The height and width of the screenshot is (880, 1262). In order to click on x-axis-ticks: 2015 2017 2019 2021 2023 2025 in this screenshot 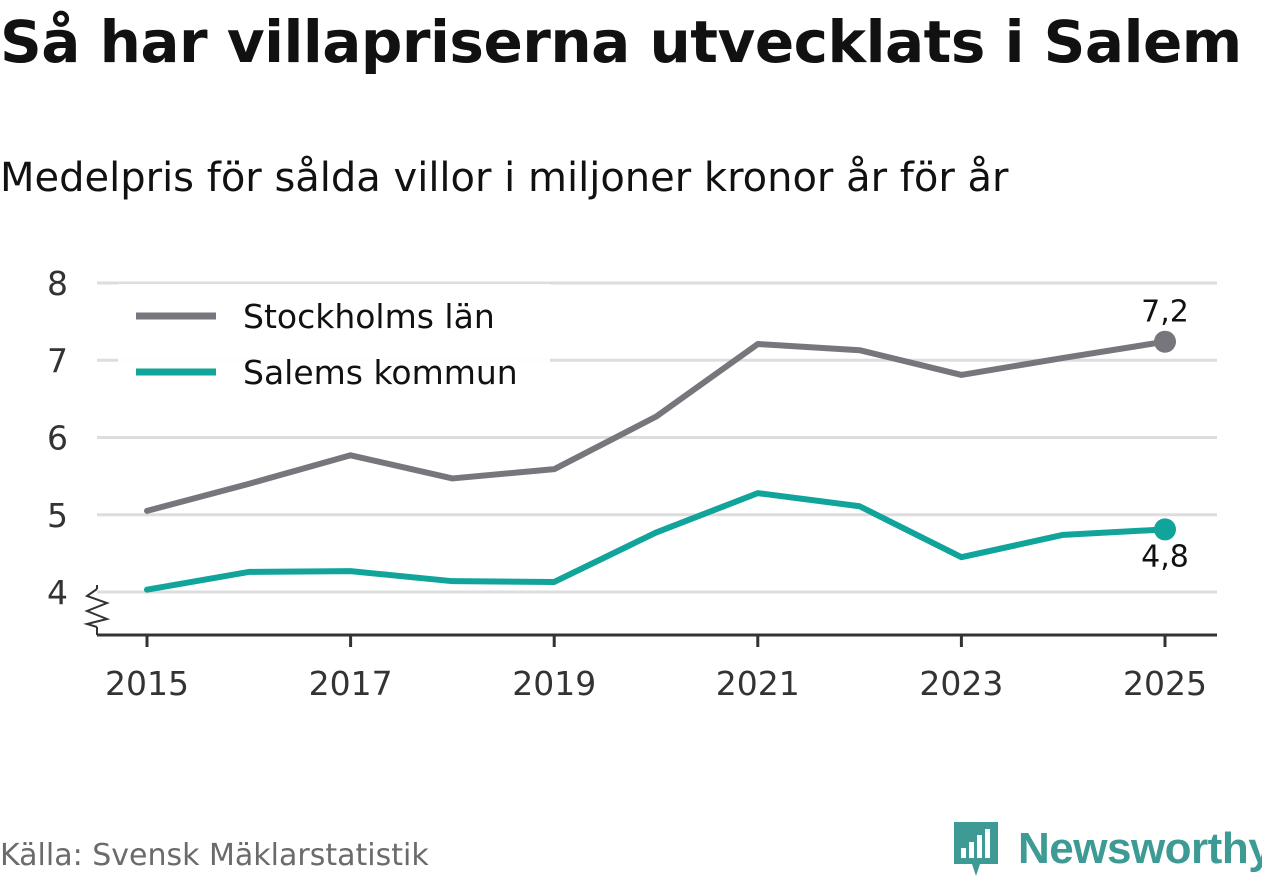, I will do `click(656, 669)`.